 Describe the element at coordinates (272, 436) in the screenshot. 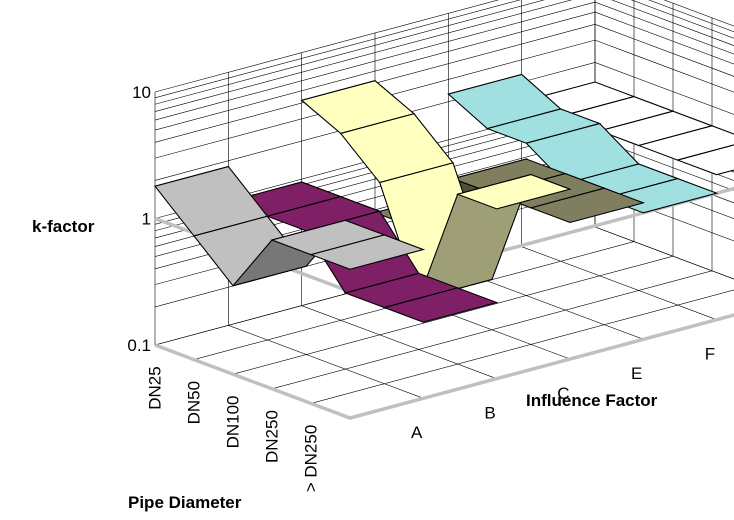

I see `x-tick-label: DN250` at that location.